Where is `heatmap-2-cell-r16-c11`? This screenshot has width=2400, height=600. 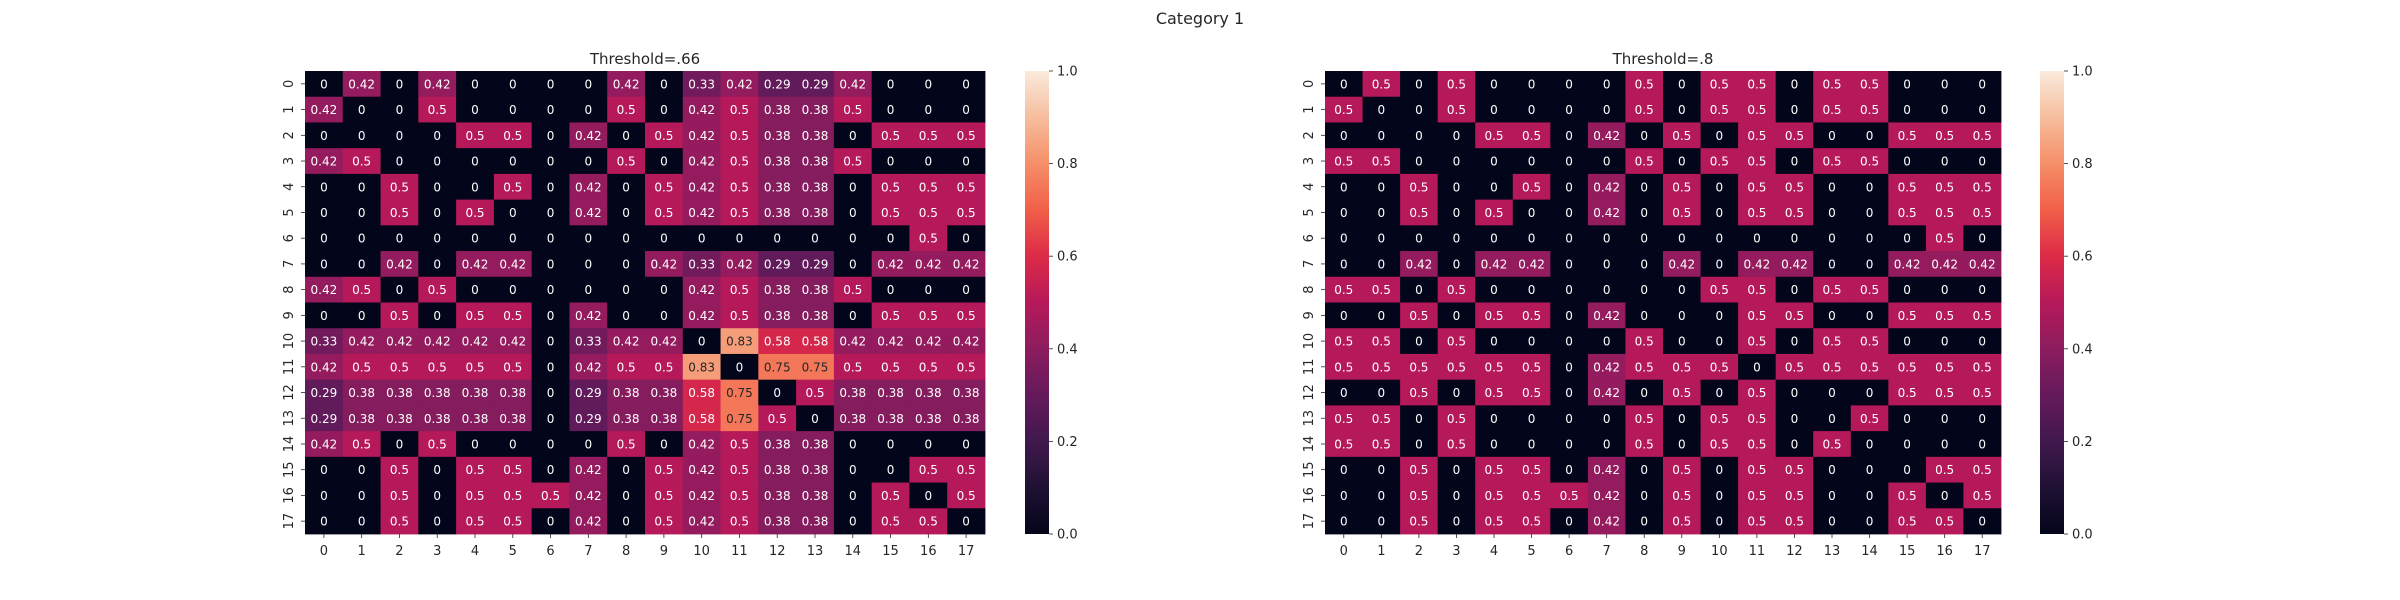
heatmap-2-cell-r16-c11 is located at coordinates (1757, 495).